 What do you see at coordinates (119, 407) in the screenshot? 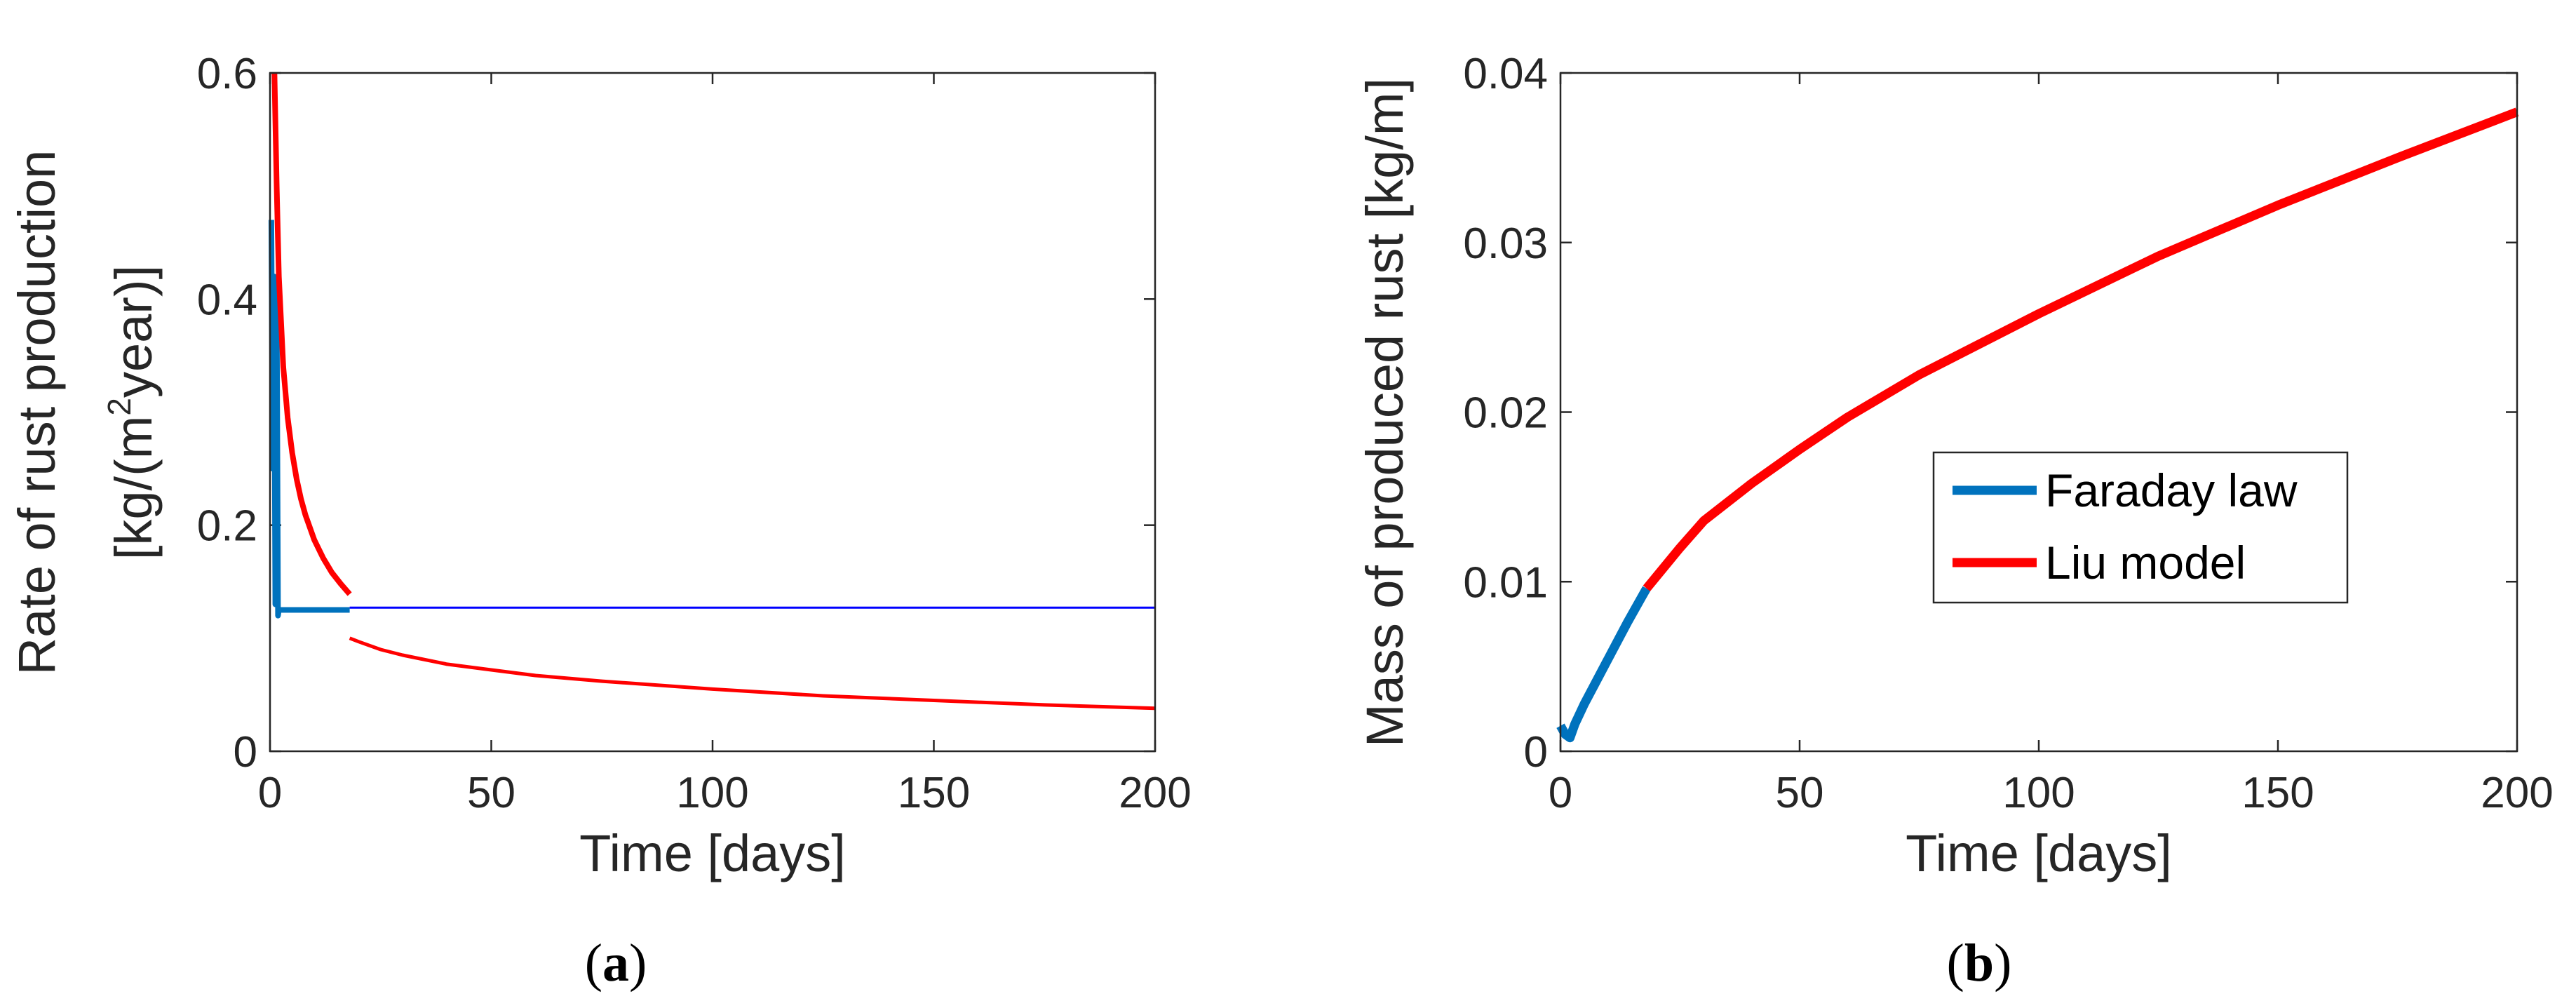
I see `y-axis-label-a-line2-sup: 2` at bounding box center [119, 407].